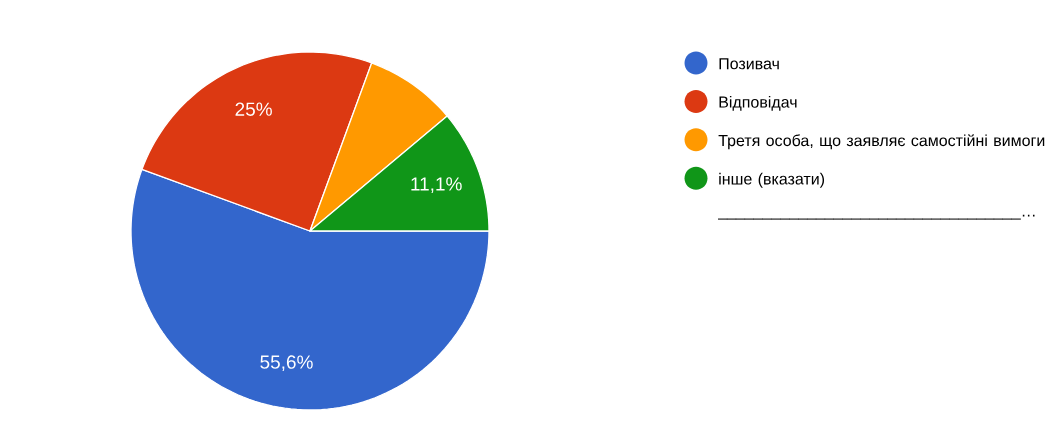 Image resolution: width=1063 pixels, height=432 pixels. Describe the element at coordinates (749, 64) in the screenshot. I see `legend-label: Позивач` at that location.